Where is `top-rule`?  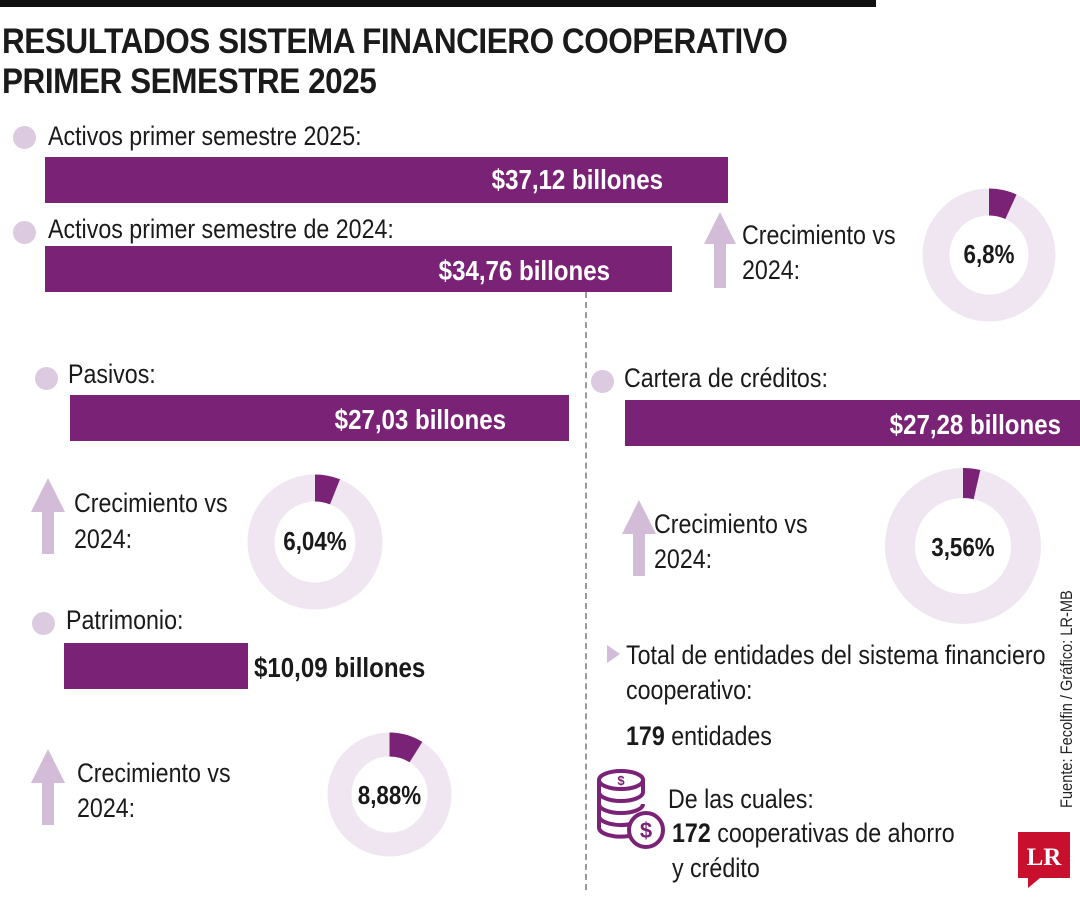
top-rule is located at coordinates (438, 3).